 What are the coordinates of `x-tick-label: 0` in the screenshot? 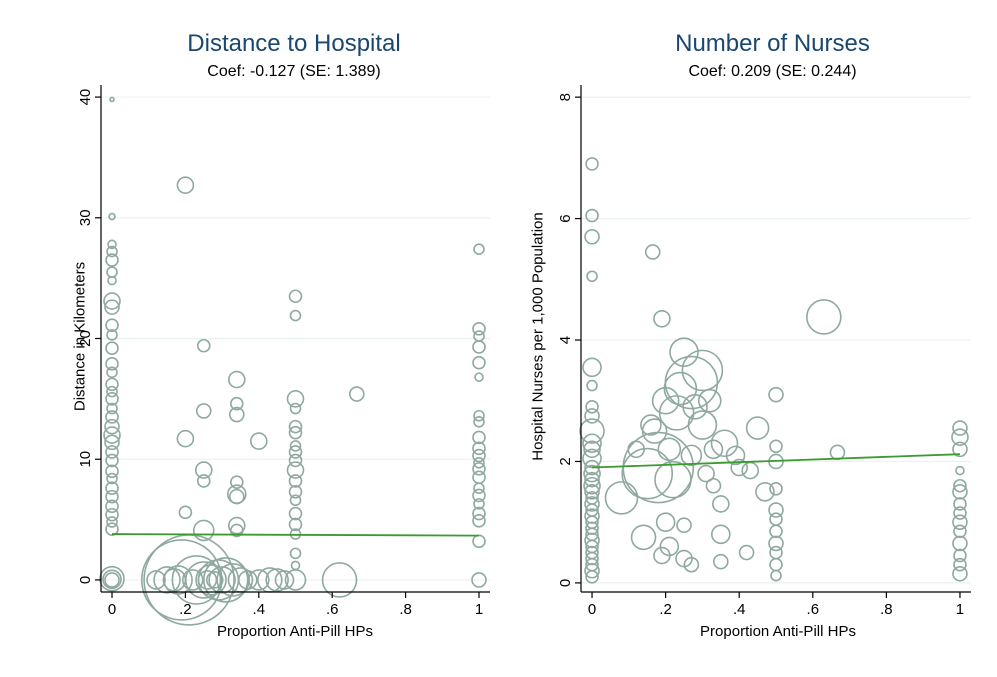 It's located at (112, 609).